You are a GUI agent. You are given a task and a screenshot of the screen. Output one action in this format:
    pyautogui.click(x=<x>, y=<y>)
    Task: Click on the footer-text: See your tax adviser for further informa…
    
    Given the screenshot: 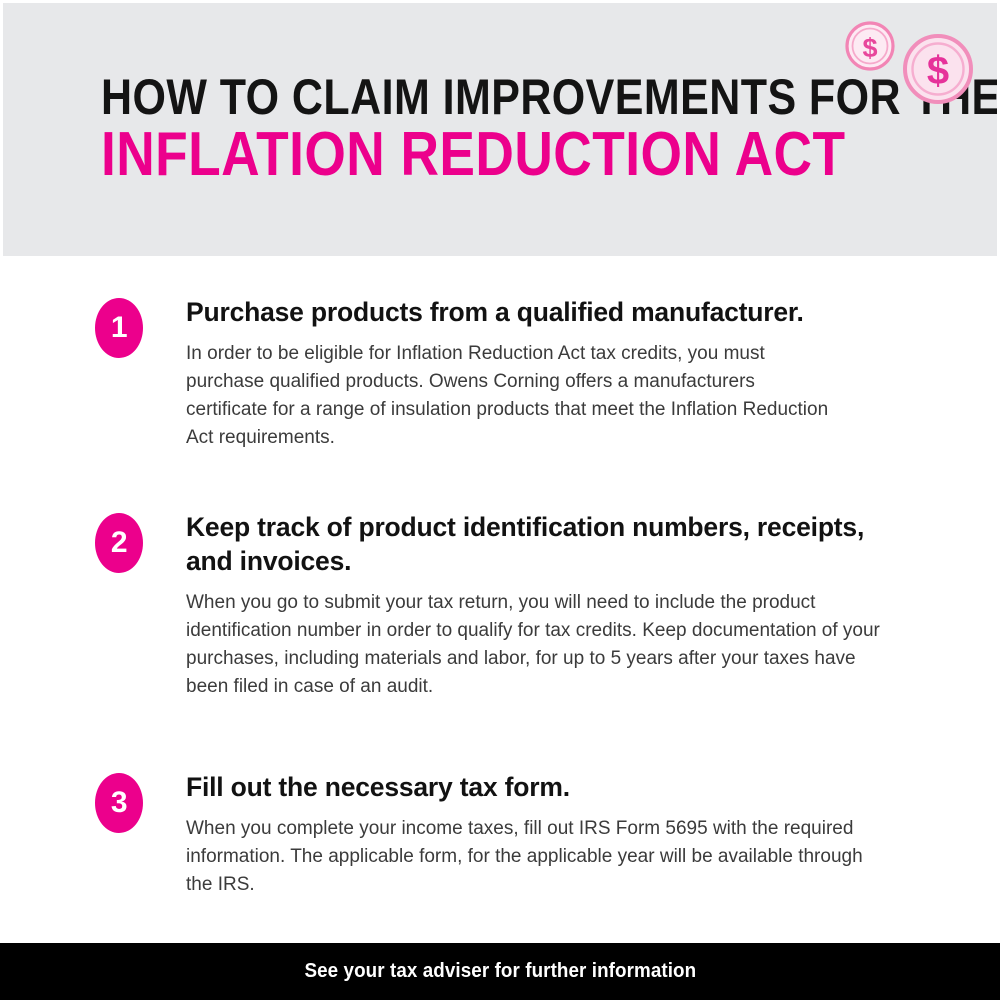 What is the action you would take?
    pyautogui.click(x=500, y=971)
    